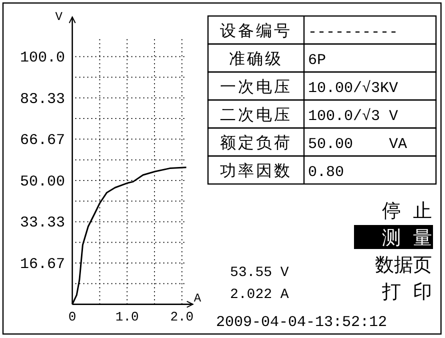 The height and width of the screenshot is (338, 445). I want to click on text: 停 止, so click(407, 211).